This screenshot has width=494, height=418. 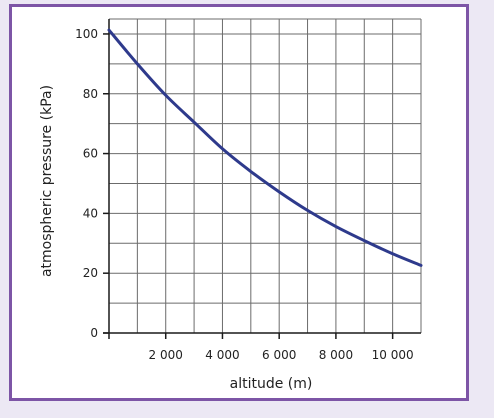 What do you see at coordinates (47, 181) in the screenshot?
I see `y-axis-label: atmospheric pressure (kPa)` at bounding box center [47, 181].